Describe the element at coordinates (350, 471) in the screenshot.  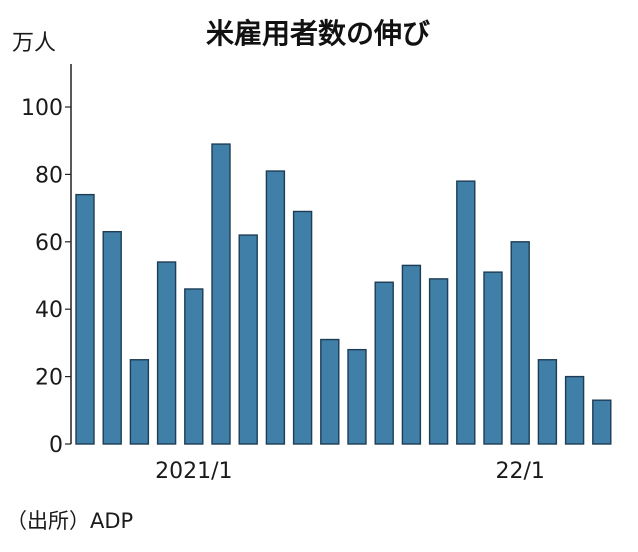
I see `x-axis-ticks: 2021/1 22/1` at that location.